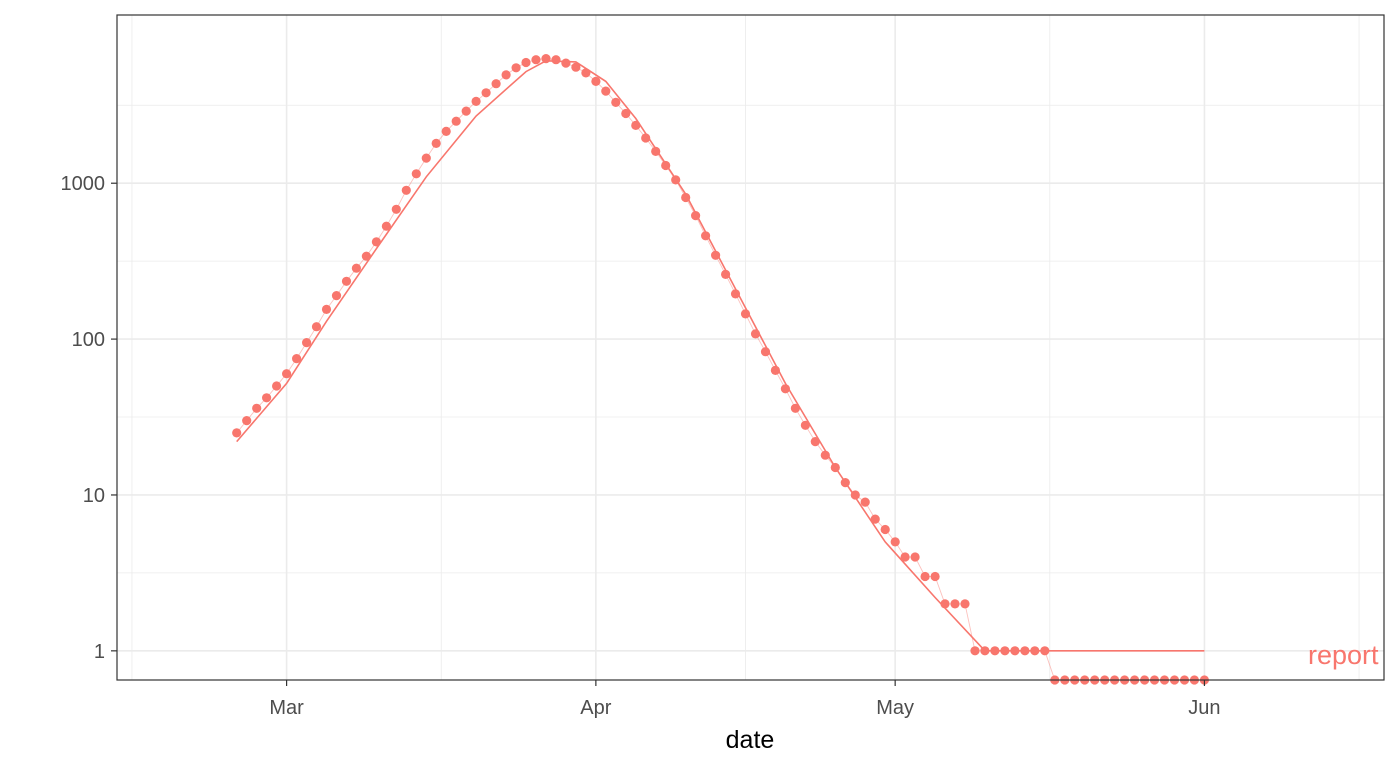  Describe the element at coordinates (895, 708) in the screenshot. I see `x-tick-label-2: May` at that location.